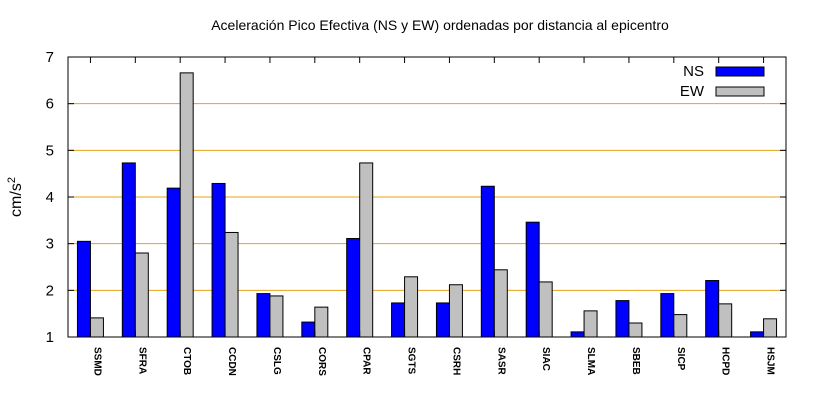  What do you see at coordinates (231, 361) in the screenshot?
I see `x-tick-label: CCDN` at bounding box center [231, 361].